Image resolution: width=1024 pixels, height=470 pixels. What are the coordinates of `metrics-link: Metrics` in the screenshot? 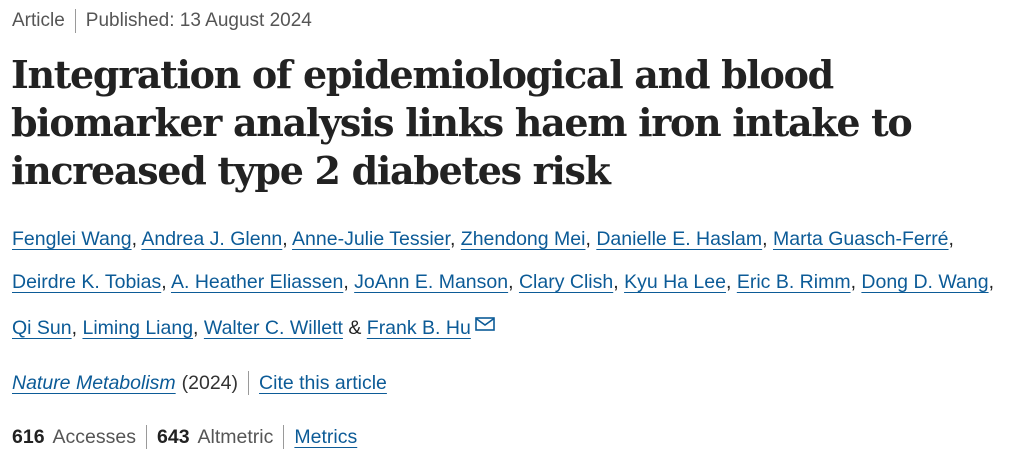 It's located at (326, 436).